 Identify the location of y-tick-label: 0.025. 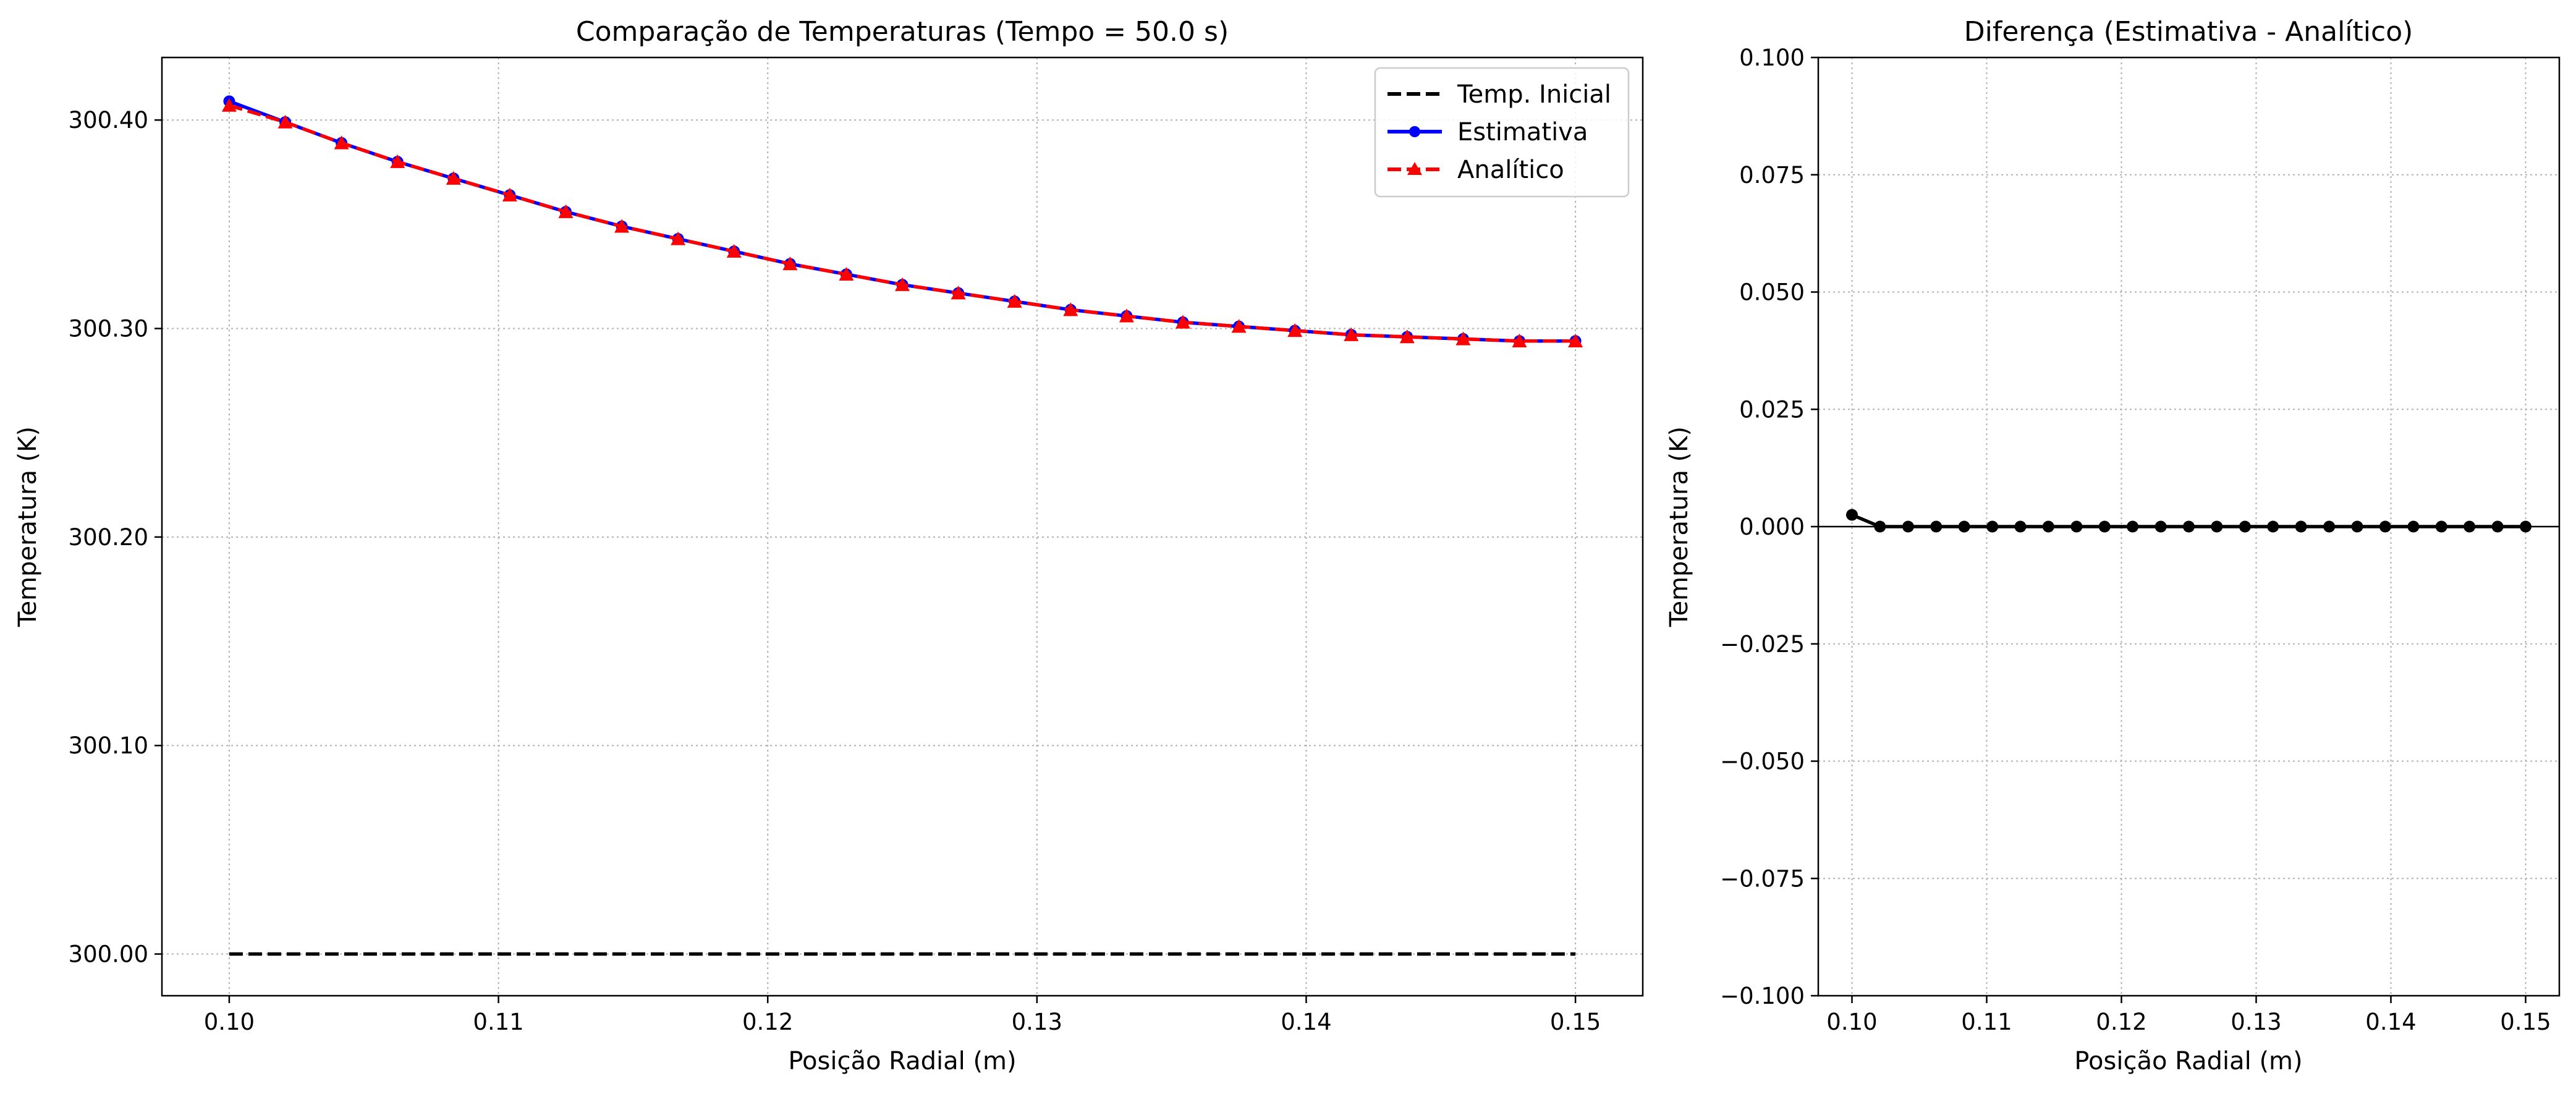
(1772, 409).